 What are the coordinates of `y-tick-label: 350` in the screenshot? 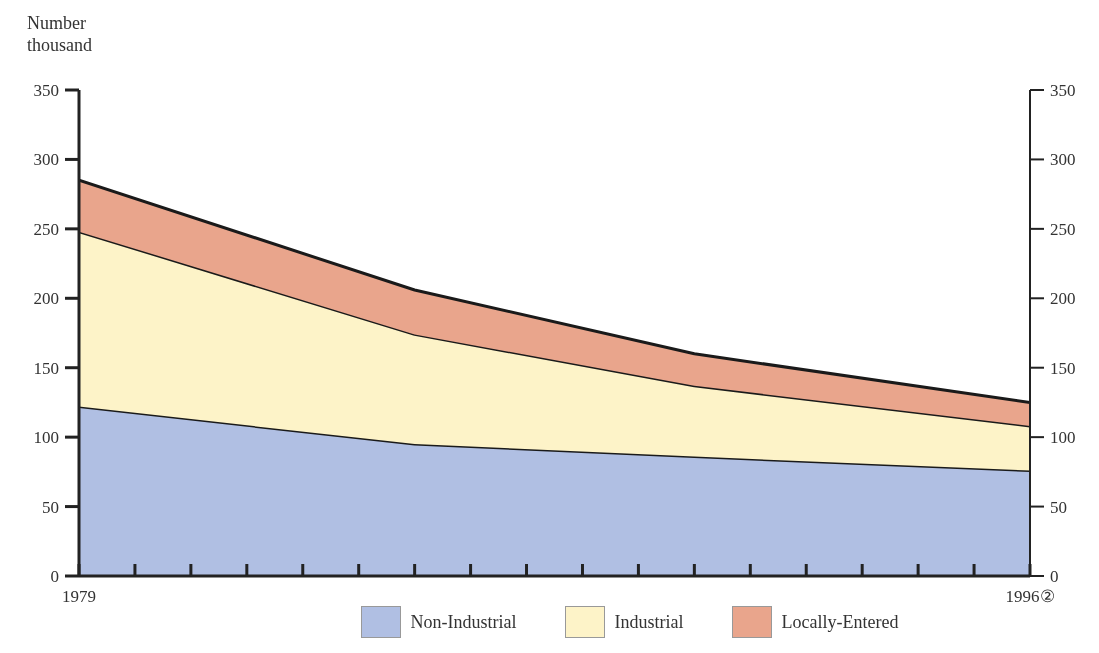 It's located at (46, 90).